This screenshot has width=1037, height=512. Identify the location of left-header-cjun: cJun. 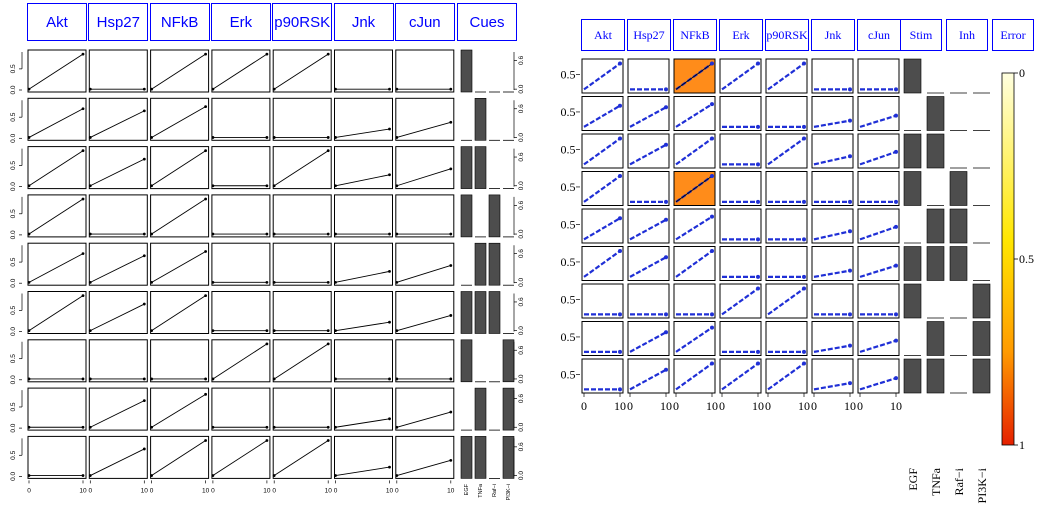
(424, 22).